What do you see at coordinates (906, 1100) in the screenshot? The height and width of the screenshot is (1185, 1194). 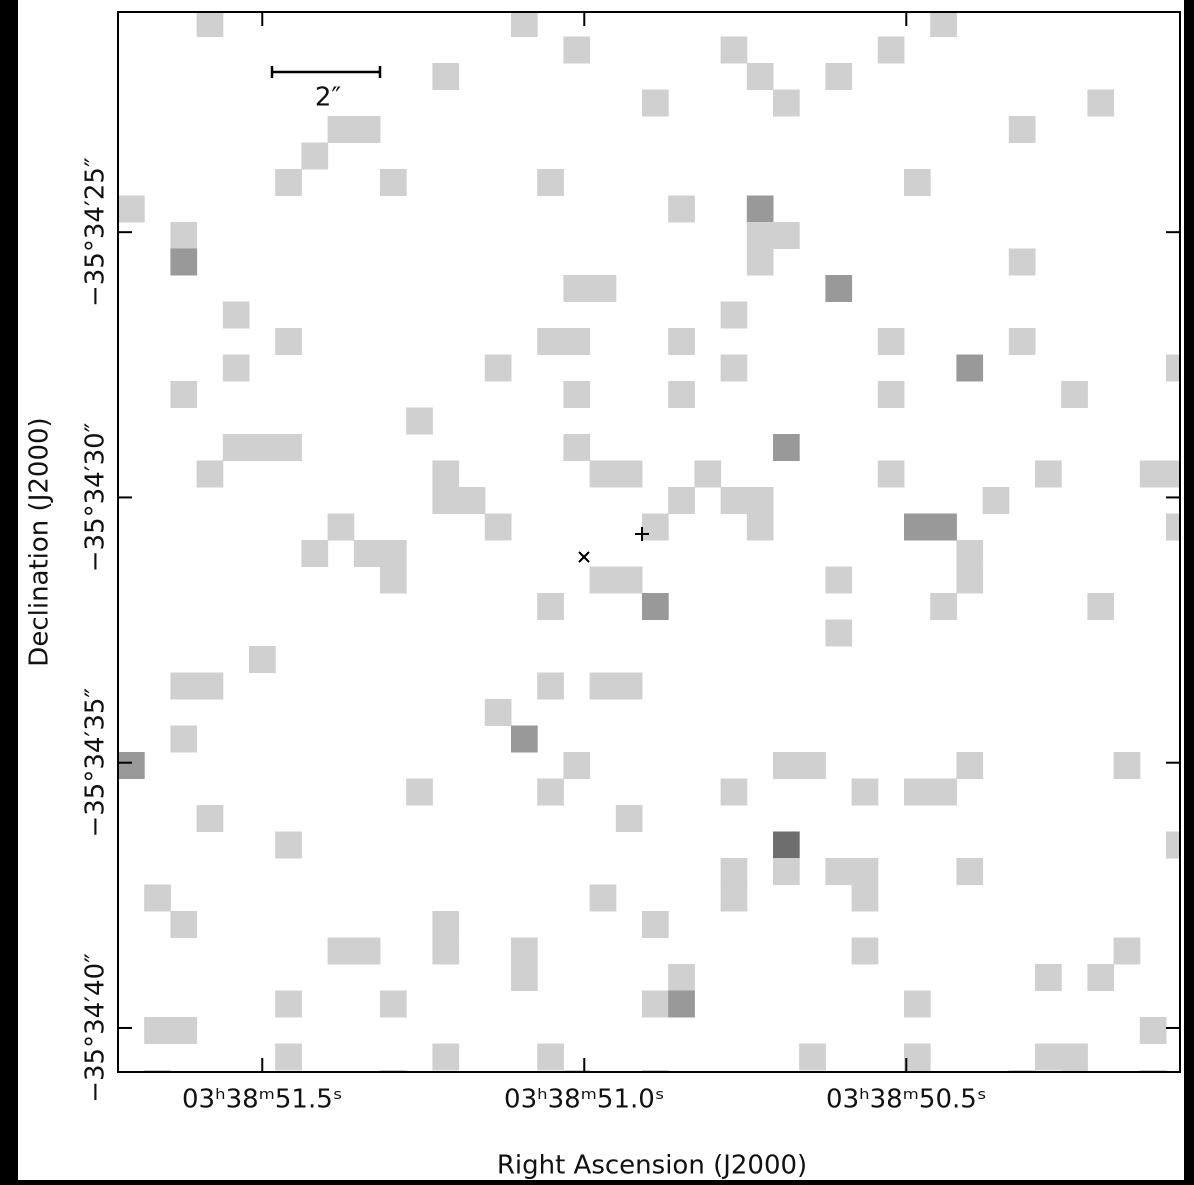 I see `x-tick-label: 03ʰ38ᵐ50.5ˢ` at bounding box center [906, 1100].